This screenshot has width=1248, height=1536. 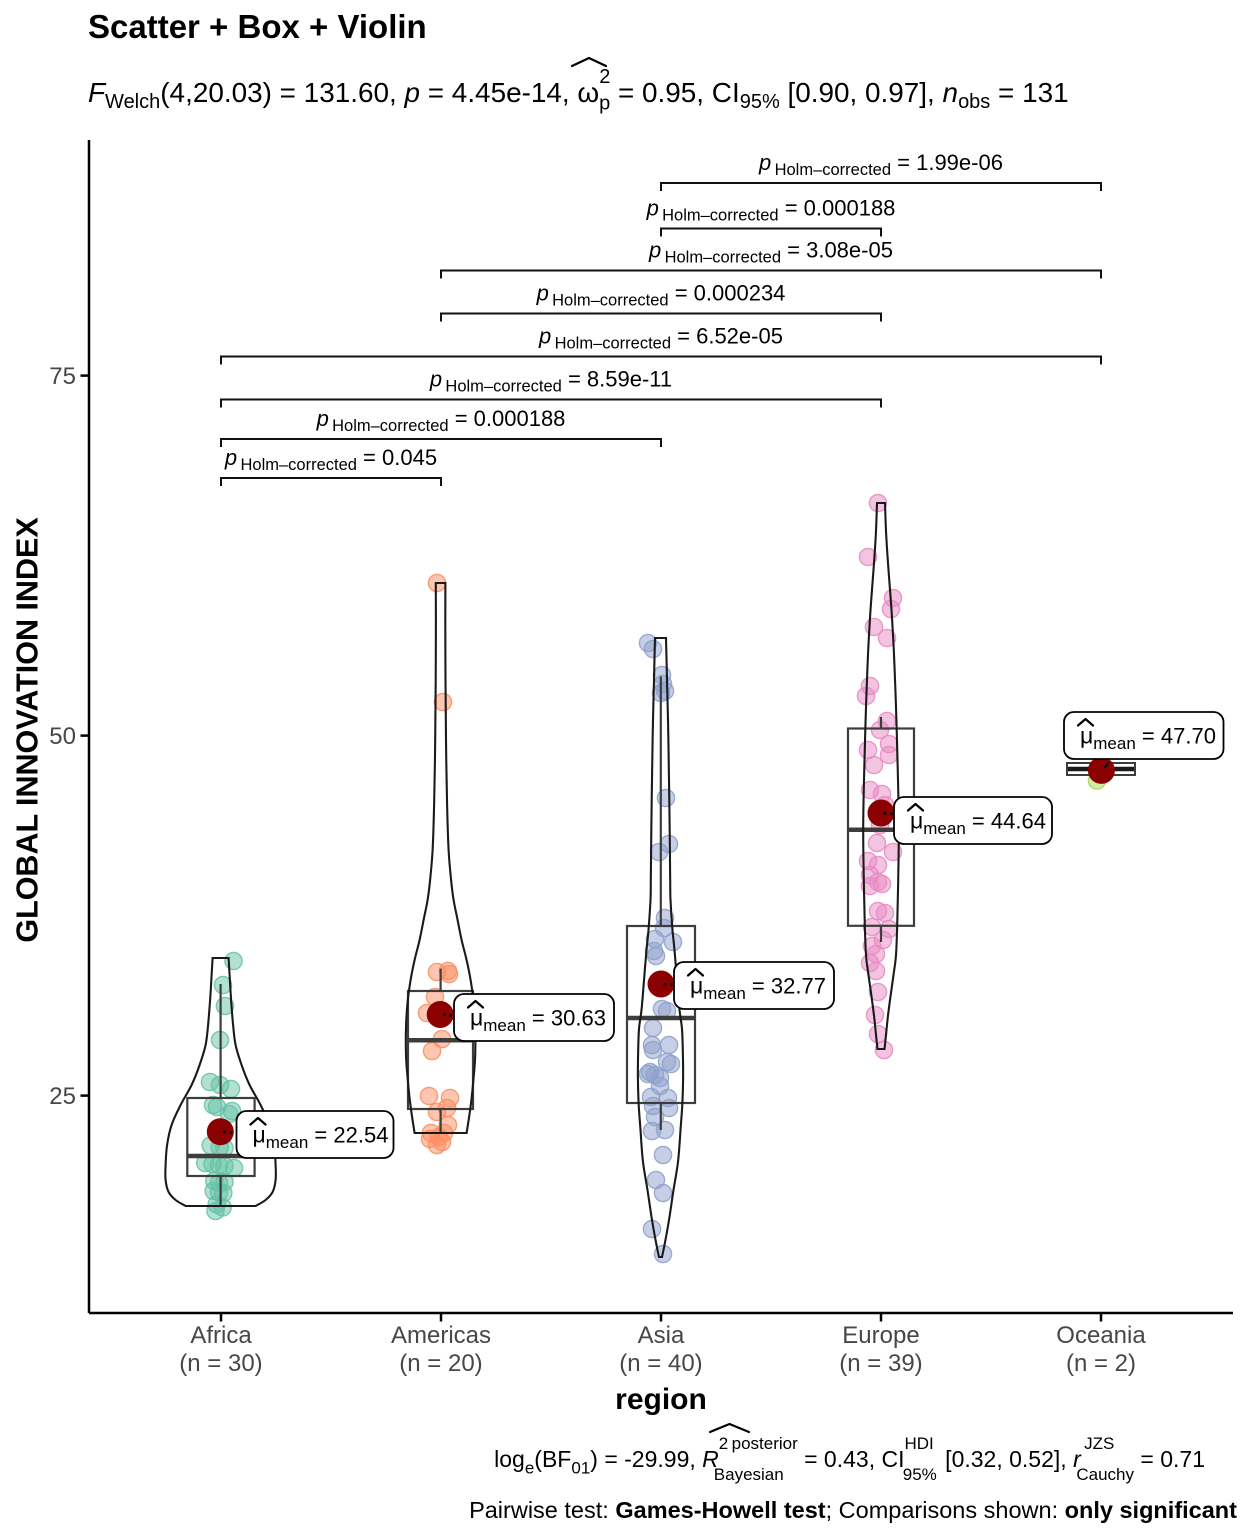 What do you see at coordinates (441, 1335) in the screenshot?
I see `svg-text: Americas` at bounding box center [441, 1335].